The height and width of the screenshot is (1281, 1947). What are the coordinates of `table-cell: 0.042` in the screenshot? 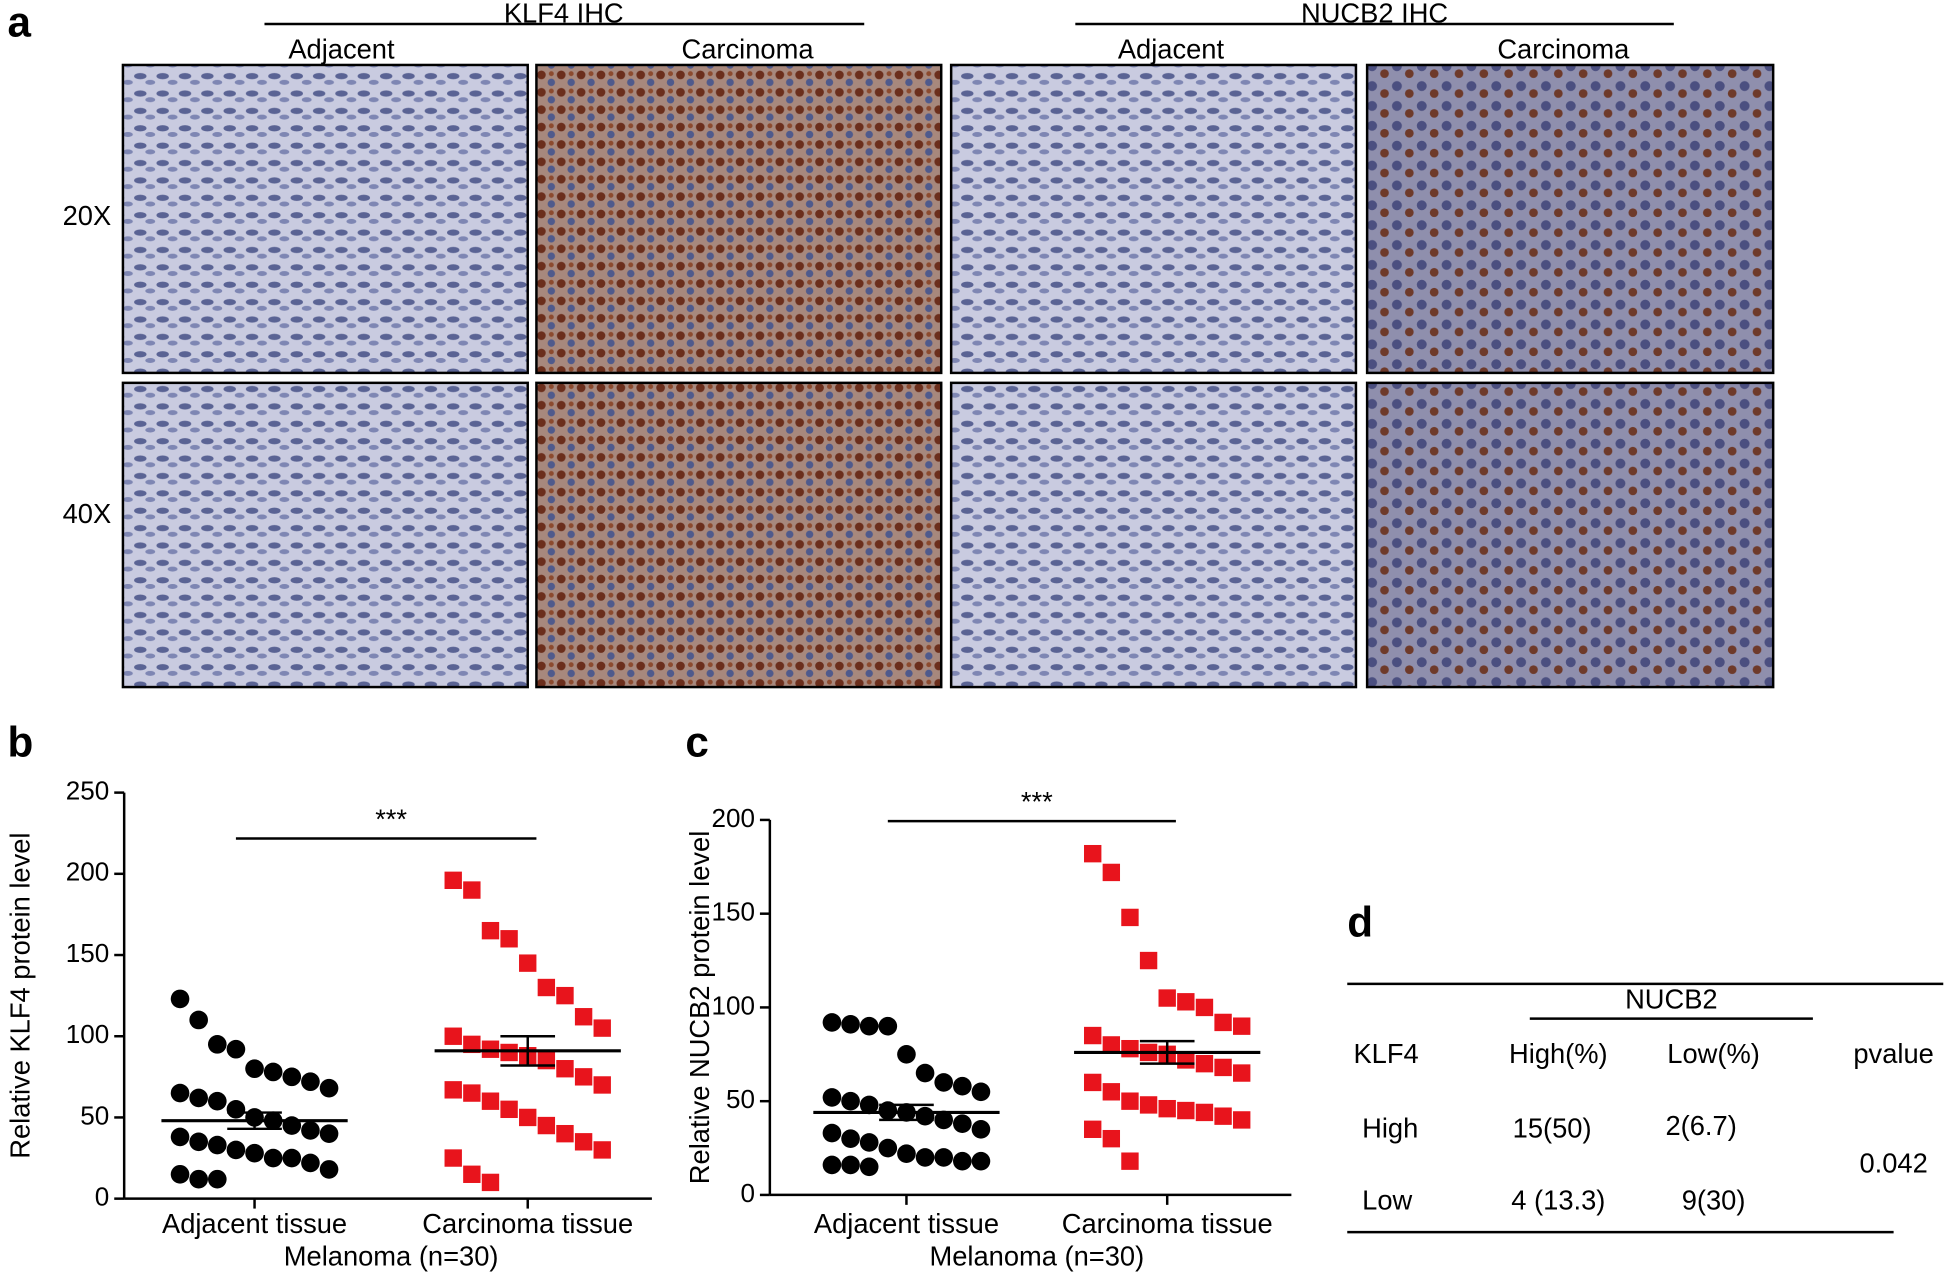 It's located at (1893, 1162).